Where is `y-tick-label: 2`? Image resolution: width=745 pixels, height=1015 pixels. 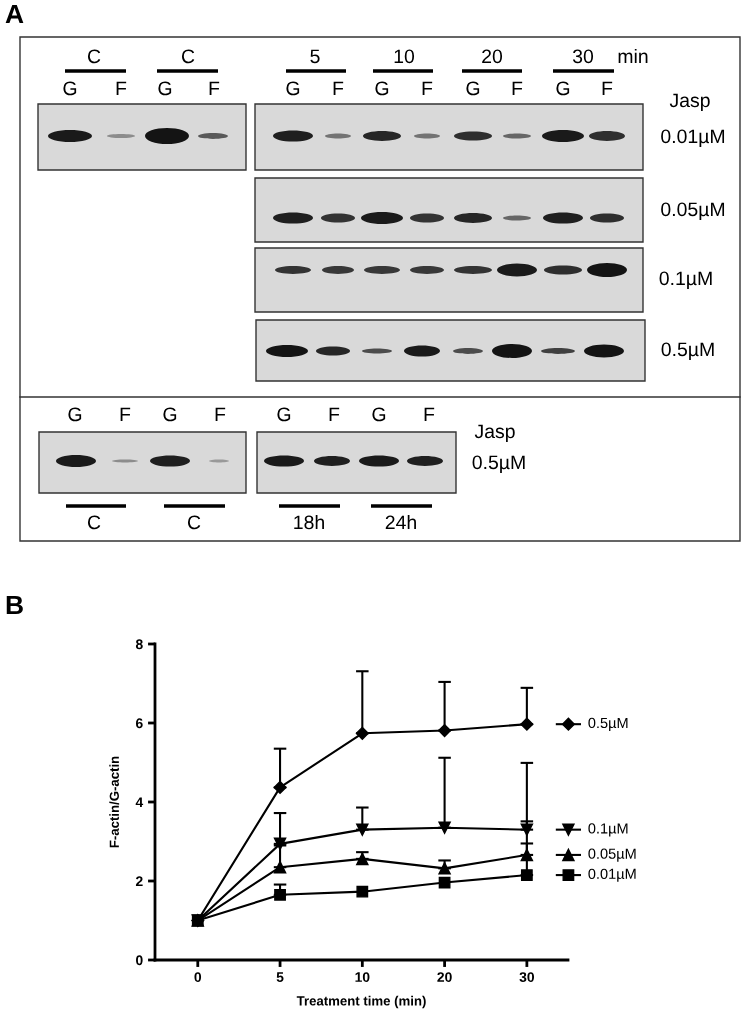 y-tick-label: 2 is located at coordinates (139, 881).